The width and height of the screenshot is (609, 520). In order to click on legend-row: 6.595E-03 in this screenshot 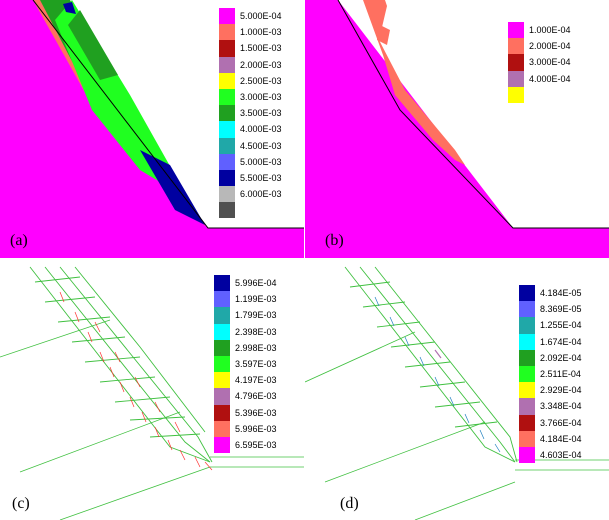, I will do `click(245, 445)`.